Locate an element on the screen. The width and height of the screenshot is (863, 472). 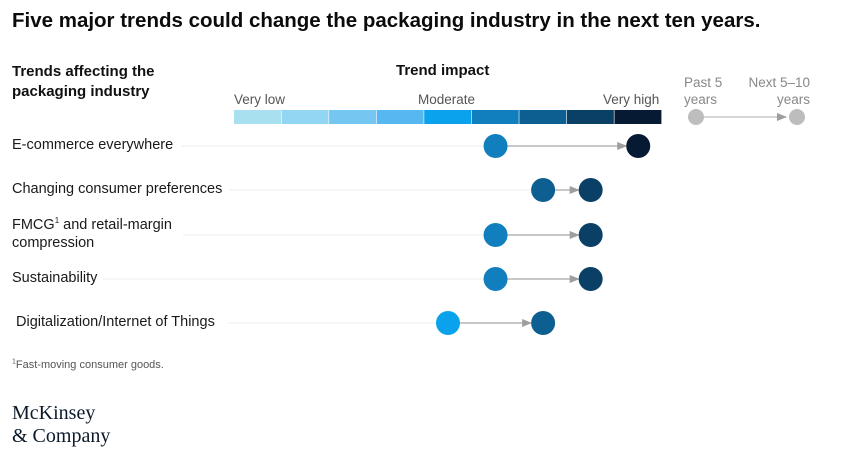
trend-label-digitalization: Digitalization/Internet of Things is located at coordinates (115, 322).